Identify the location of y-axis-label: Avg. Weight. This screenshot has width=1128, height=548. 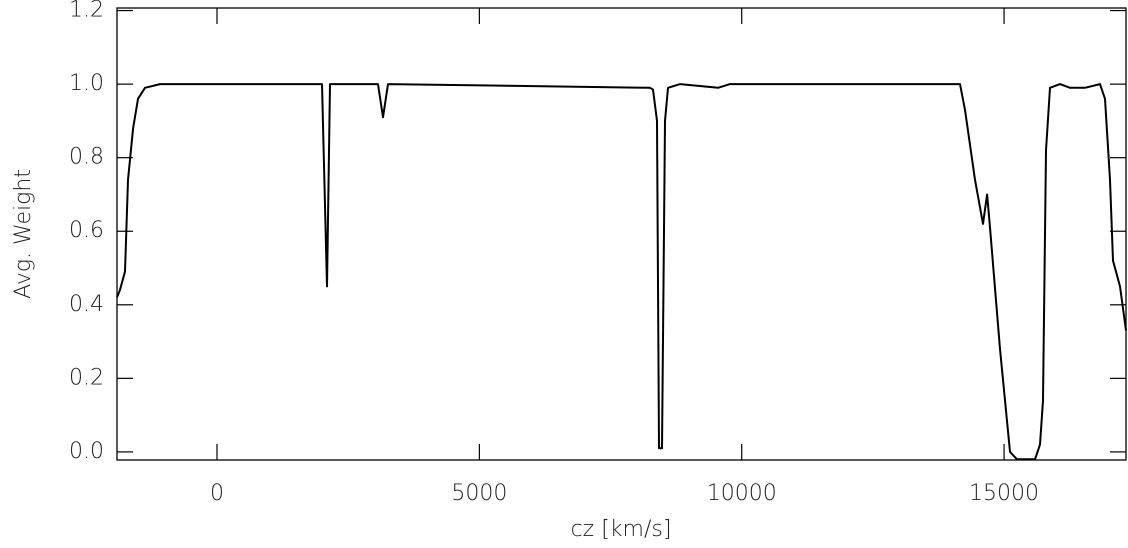
(23, 234).